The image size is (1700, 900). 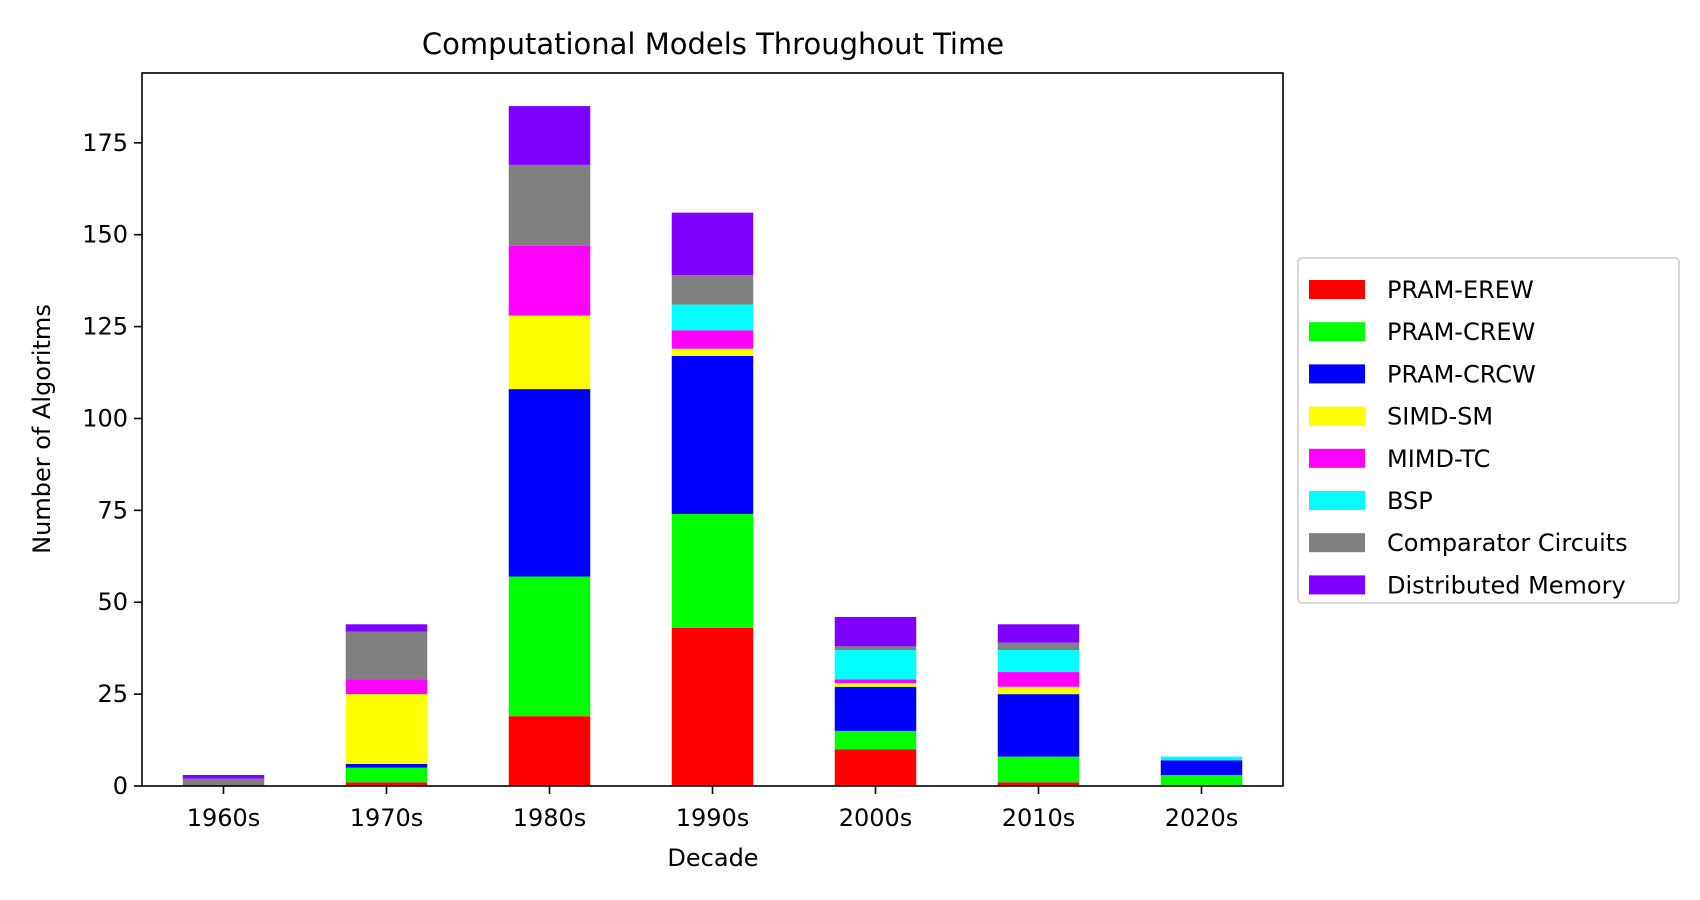 I want to click on y-tick-label: 75, so click(x=112, y=510).